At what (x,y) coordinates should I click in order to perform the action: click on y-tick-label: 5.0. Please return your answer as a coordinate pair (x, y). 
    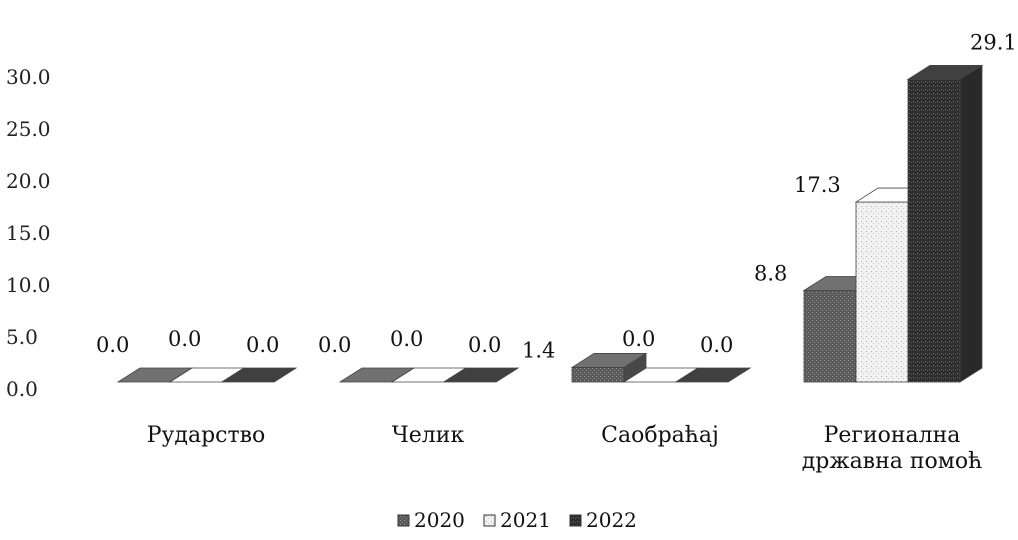
    Looking at the image, I should click on (22, 337).